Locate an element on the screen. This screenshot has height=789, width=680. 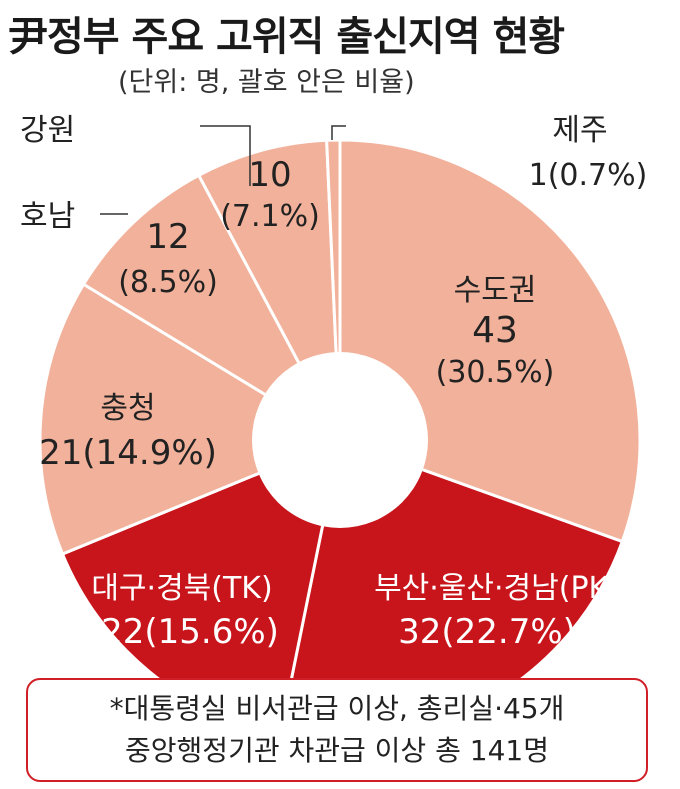
leader-line-gangwon is located at coordinates (225, 155).